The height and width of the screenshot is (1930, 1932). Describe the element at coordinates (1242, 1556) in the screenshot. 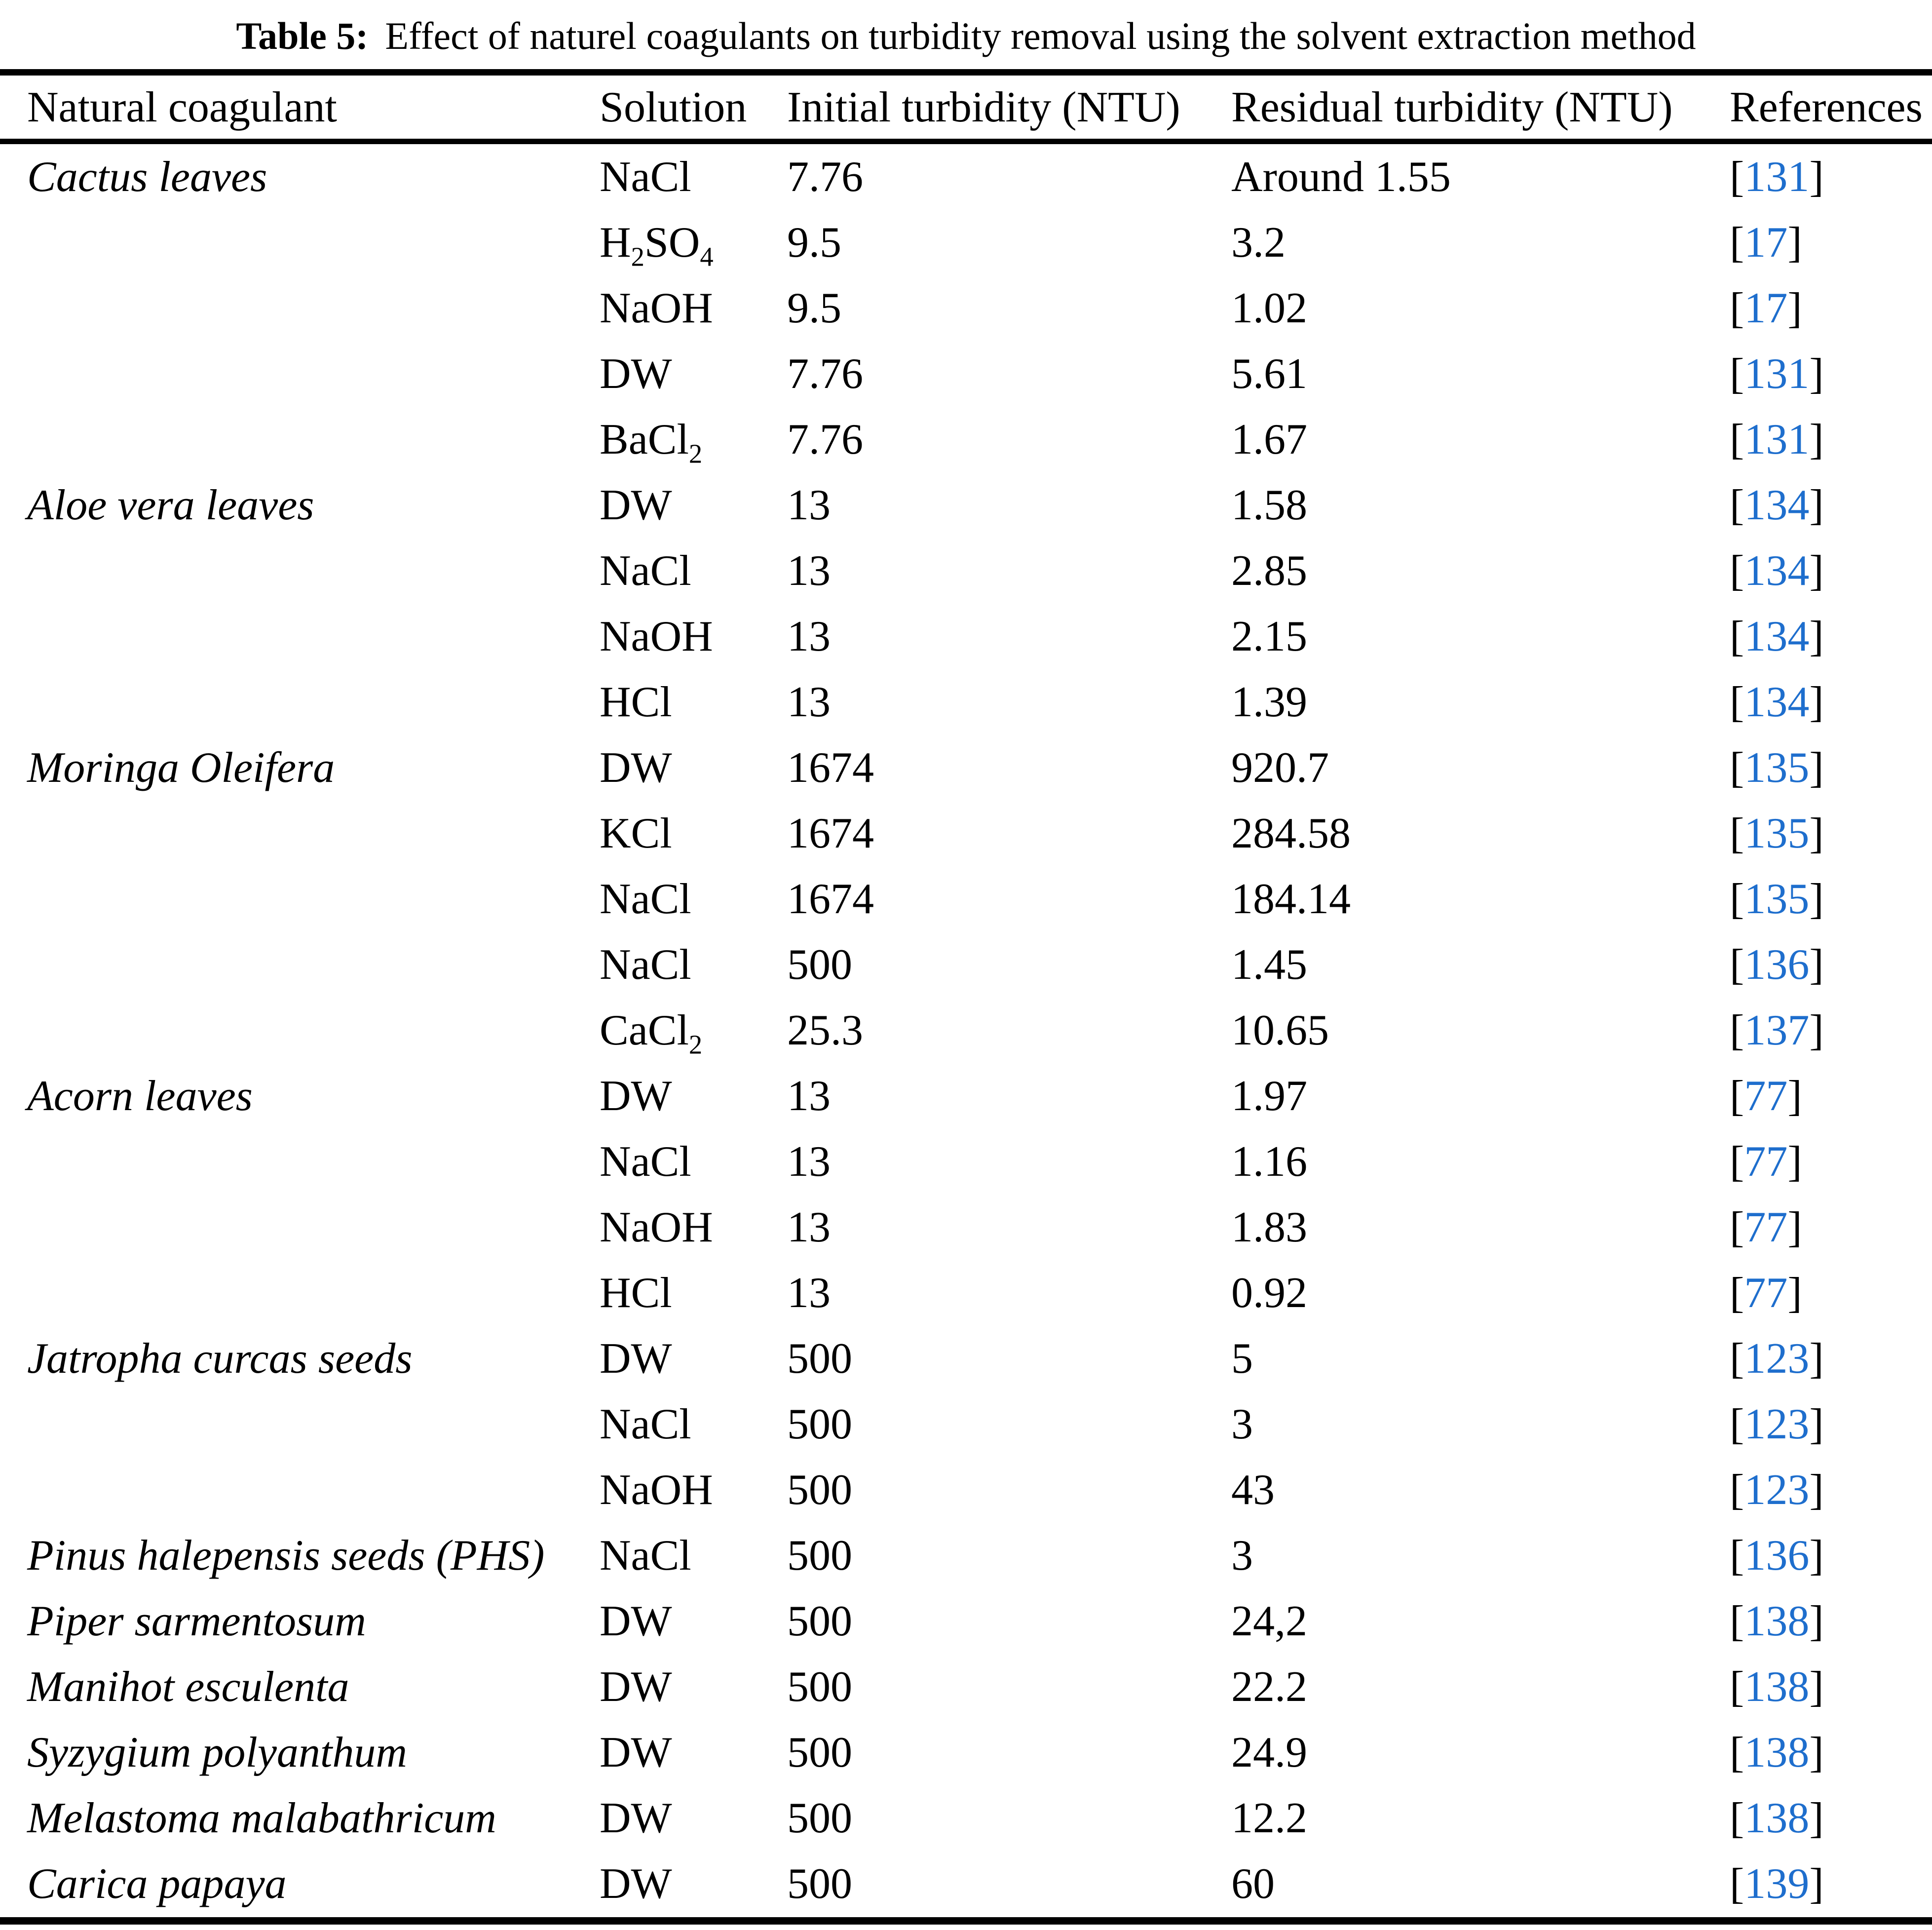

I see `residual-turbidity-cell: 3` at that location.